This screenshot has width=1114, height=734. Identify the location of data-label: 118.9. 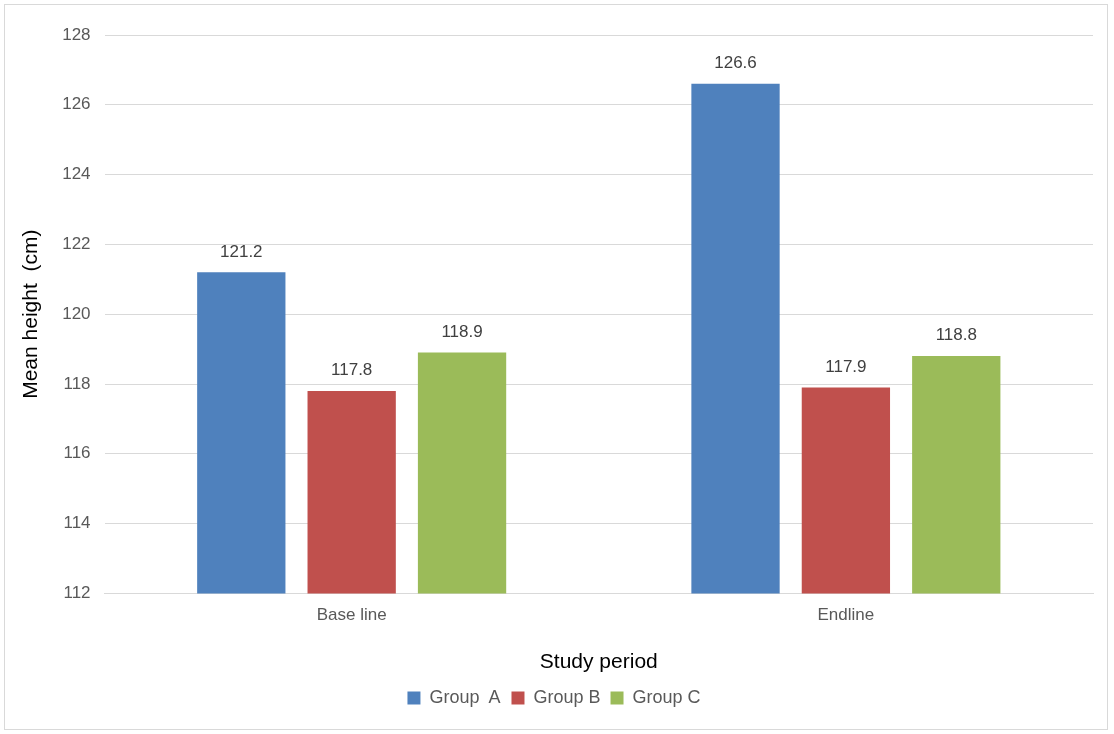
(462, 331).